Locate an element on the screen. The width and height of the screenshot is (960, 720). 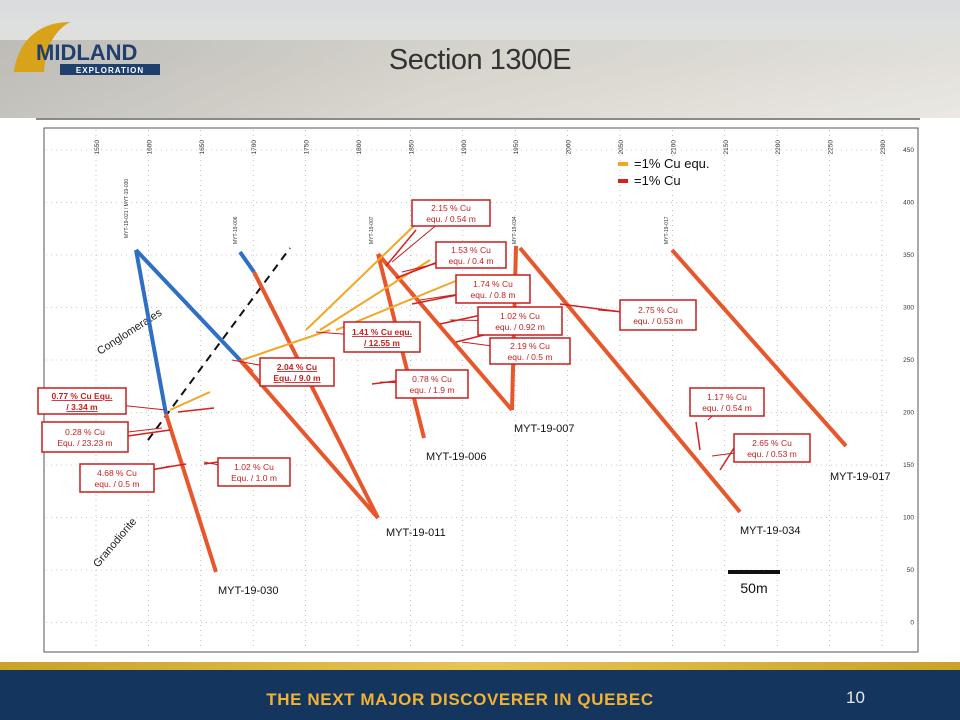
y-tick-label: 450 is located at coordinates (908, 150).